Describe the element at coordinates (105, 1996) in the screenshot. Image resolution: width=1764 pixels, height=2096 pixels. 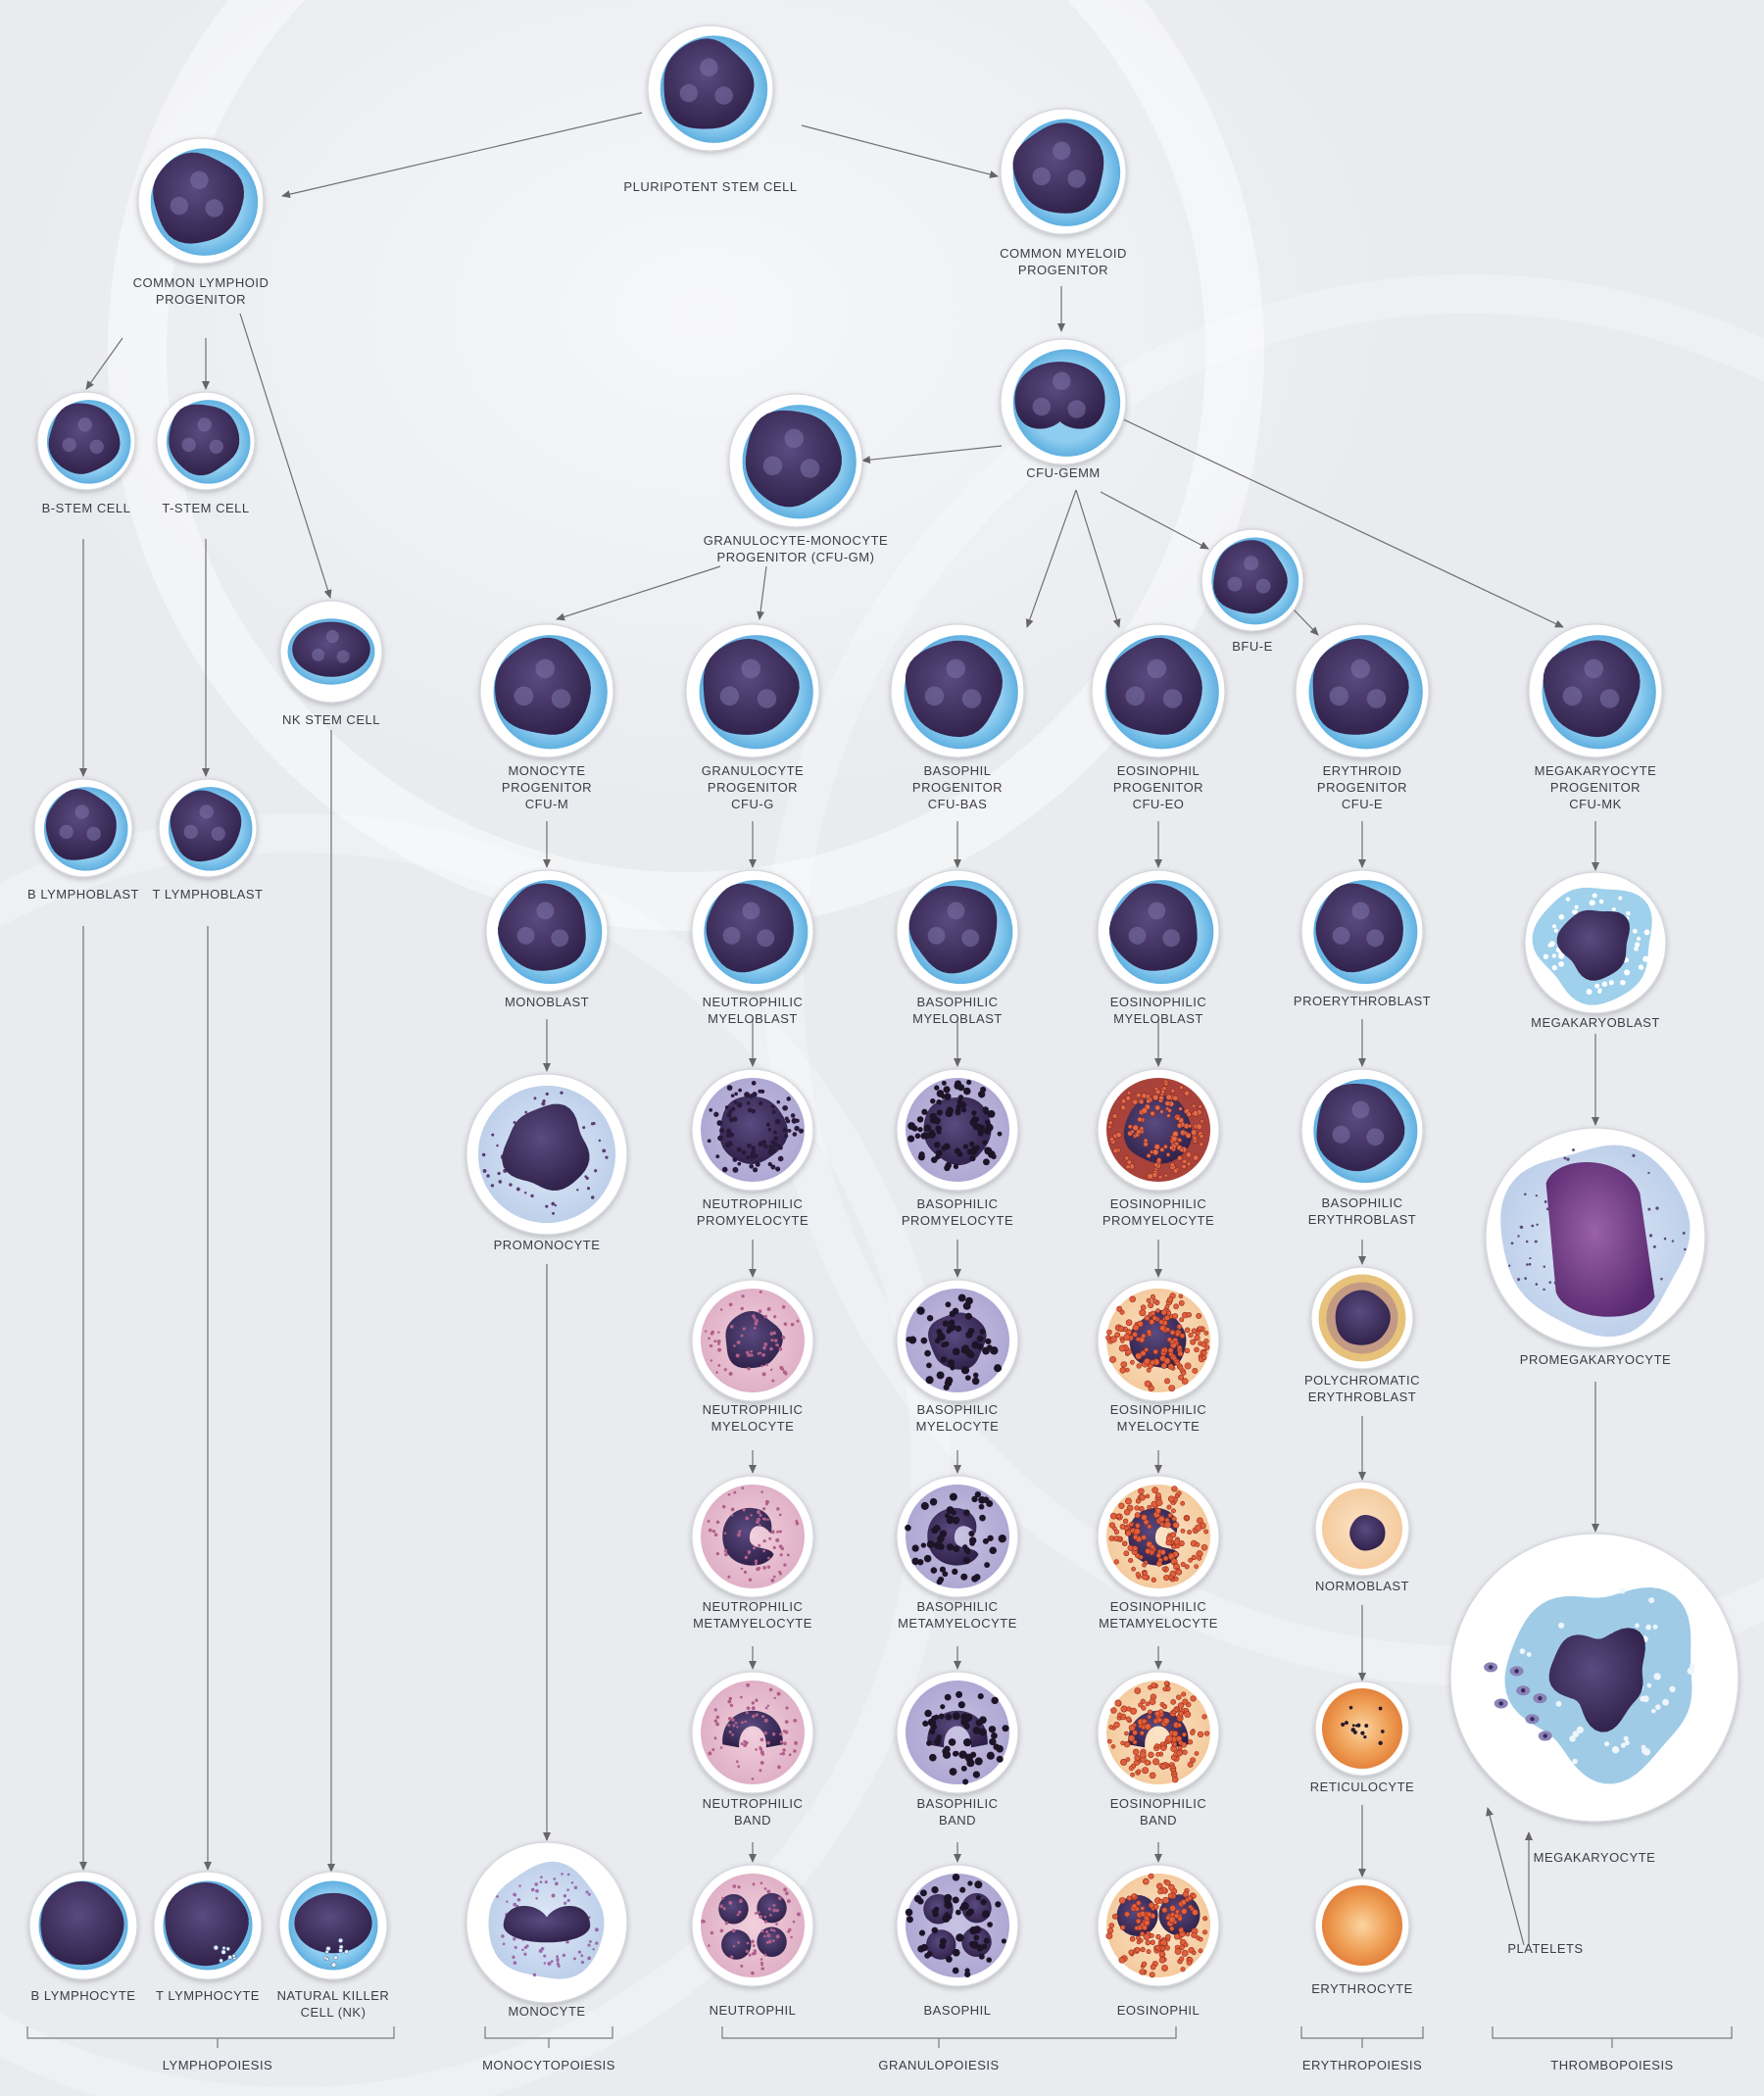
I see `label-b_lymphocyte: B LYMPHOCYTE` at that location.